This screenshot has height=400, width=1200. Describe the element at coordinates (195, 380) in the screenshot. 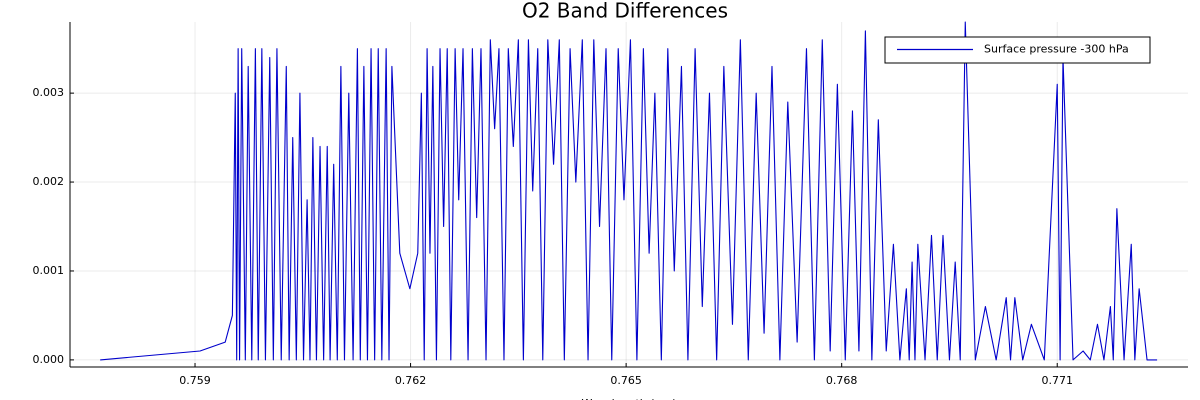

I see `x-tick-label: 0.759` at that location.